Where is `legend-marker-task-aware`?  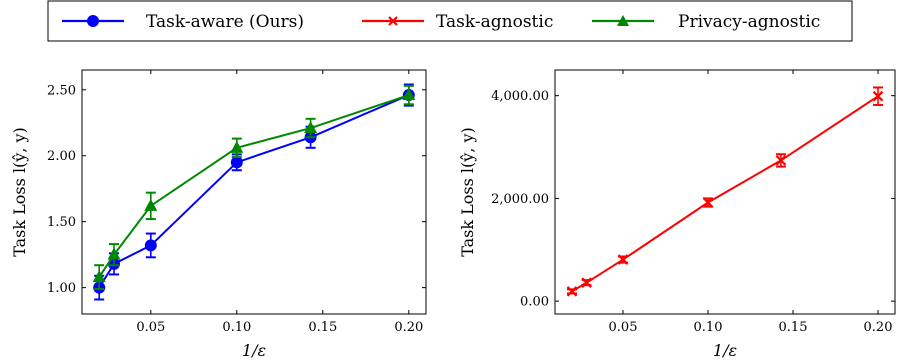 legend-marker-task-aware is located at coordinates (93, 21).